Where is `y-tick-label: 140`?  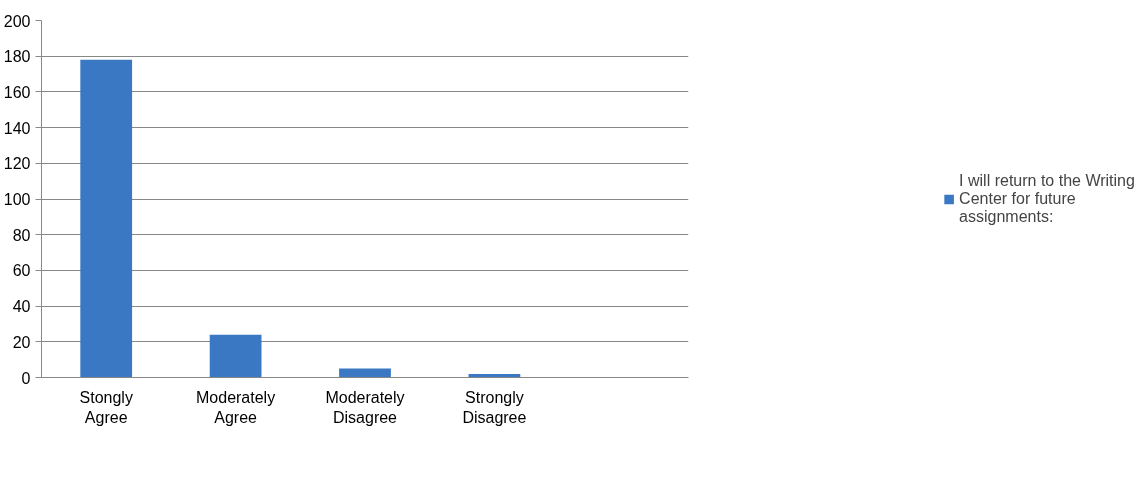 y-tick-label: 140 is located at coordinates (17, 128).